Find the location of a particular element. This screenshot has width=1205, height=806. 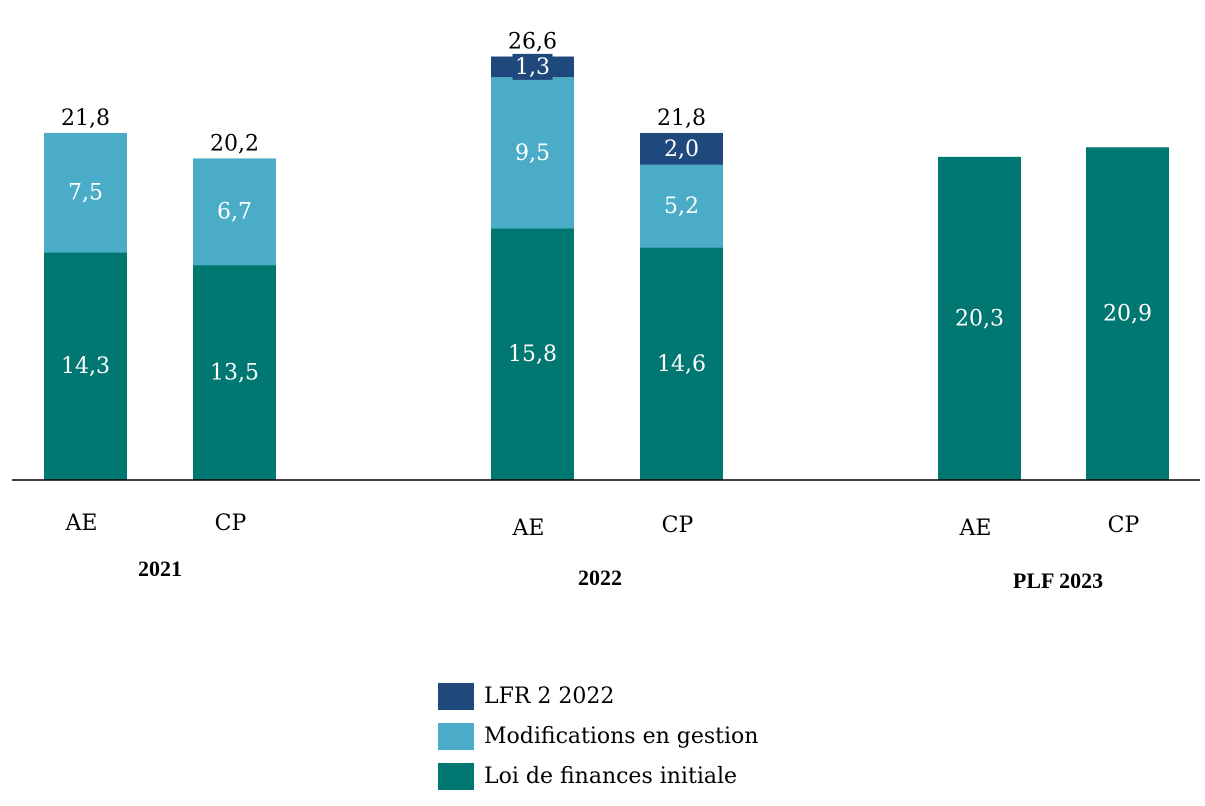

bar-segment-label: 20,3 is located at coordinates (979, 318).